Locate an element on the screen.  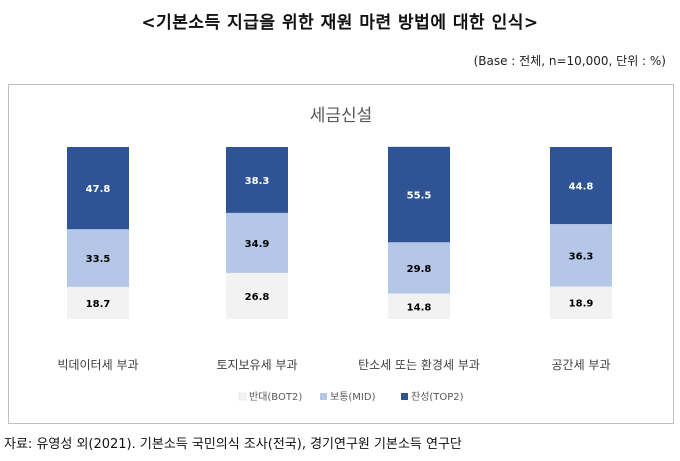
data-label: 55.5 is located at coordinates (419, 196).